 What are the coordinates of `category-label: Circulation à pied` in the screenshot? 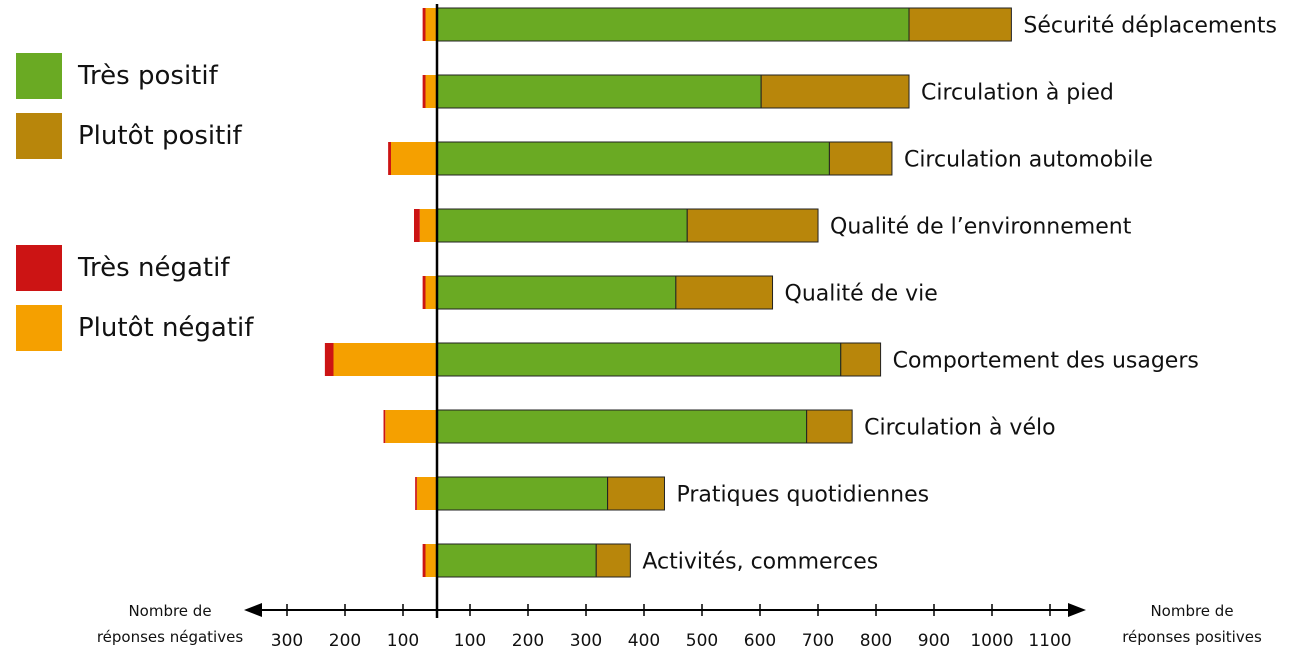 It's located at (1017, 93).